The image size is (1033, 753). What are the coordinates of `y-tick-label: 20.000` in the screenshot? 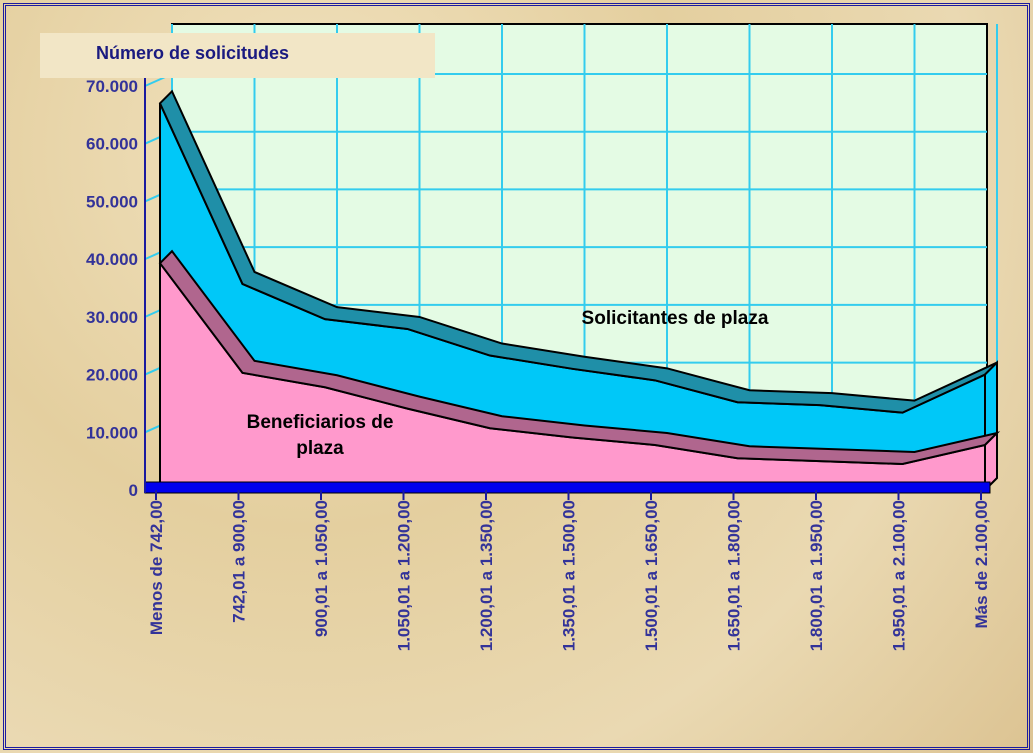 It's located at (112, 375).